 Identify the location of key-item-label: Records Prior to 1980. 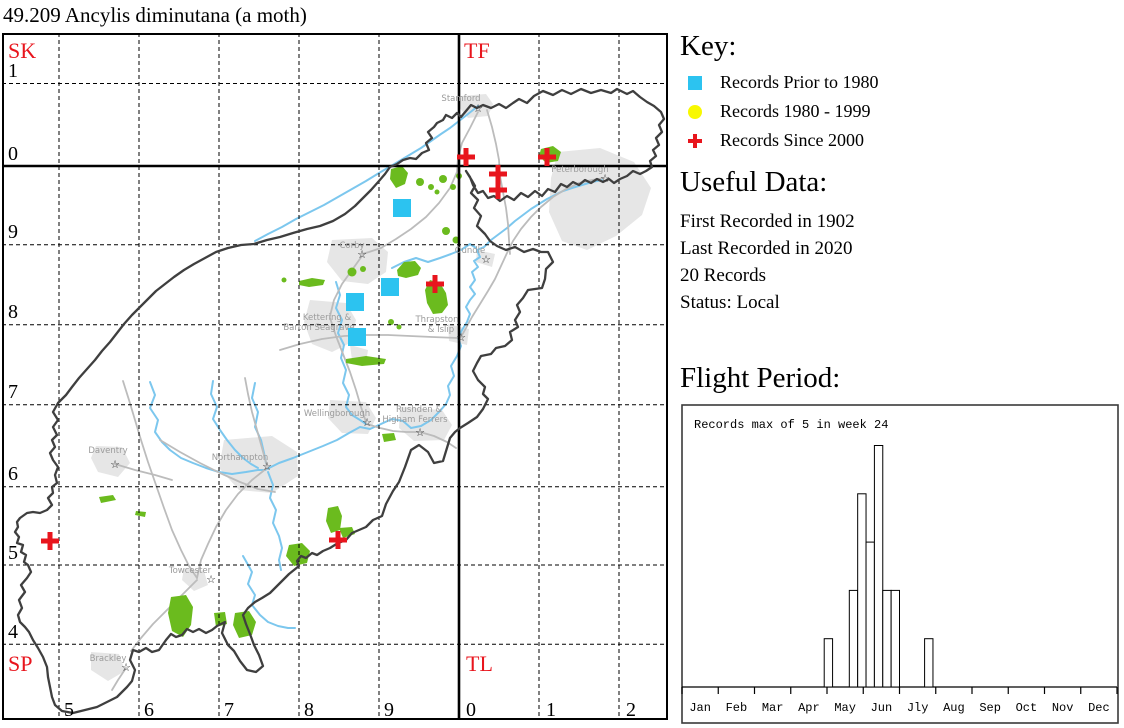
(799, 82).